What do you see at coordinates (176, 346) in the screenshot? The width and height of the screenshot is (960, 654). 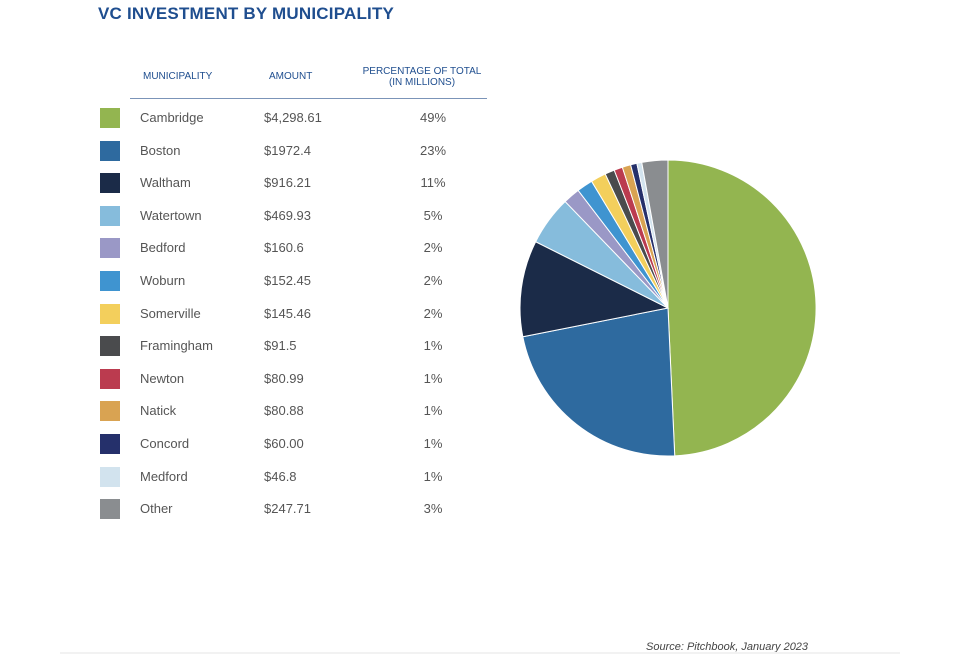 I see `municipality-name: Framingham` at bounding box center [176, 346].